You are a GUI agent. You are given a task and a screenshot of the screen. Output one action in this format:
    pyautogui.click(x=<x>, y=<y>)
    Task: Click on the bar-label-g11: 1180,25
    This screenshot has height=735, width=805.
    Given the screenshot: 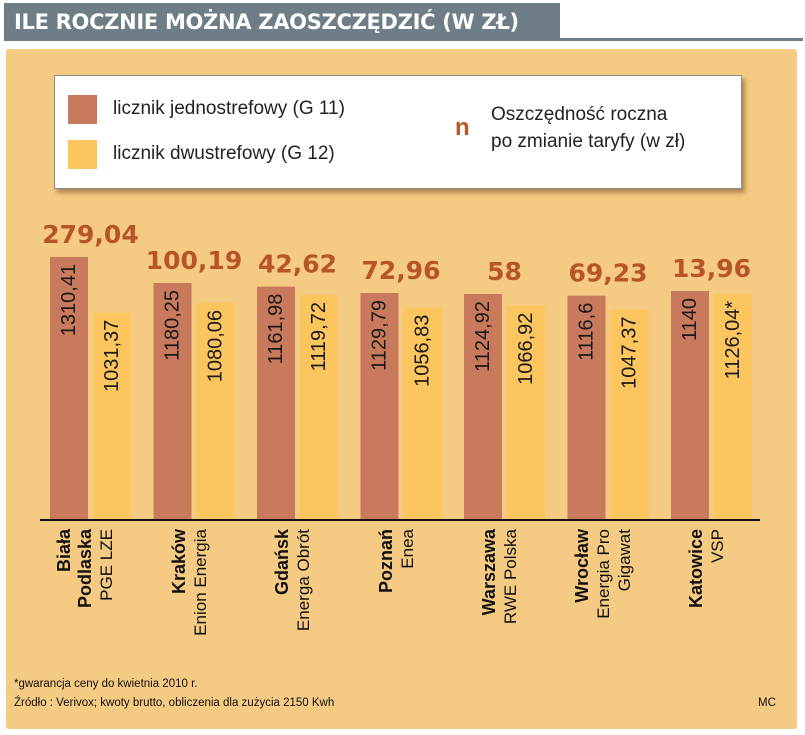 What is the action you would take?
    pyautogui.click(x=173, y=325)
    